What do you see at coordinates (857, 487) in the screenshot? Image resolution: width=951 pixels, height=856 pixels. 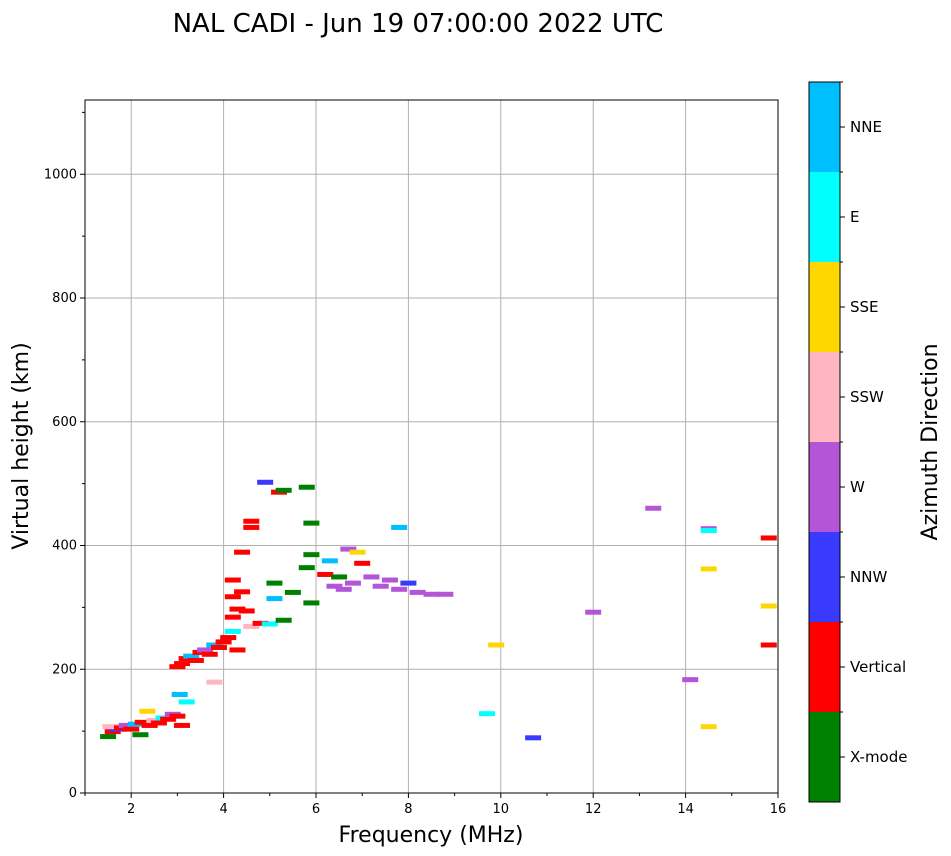 I see `colorbar-tick-label: W` at bounding box center [857, 487].